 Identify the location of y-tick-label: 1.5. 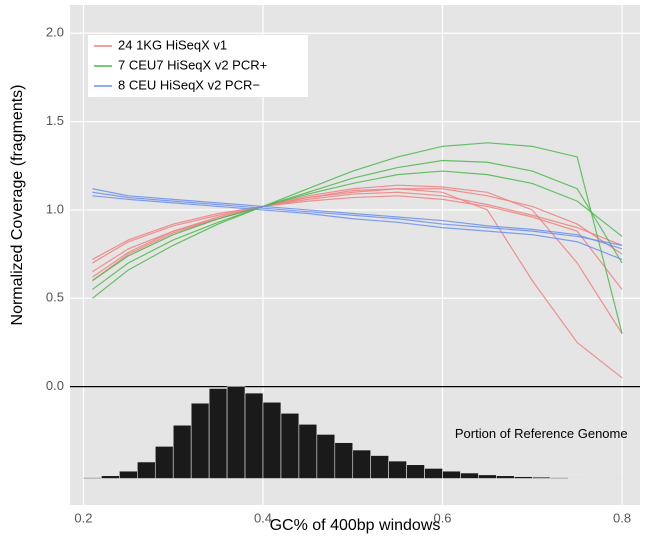
(55, 120).